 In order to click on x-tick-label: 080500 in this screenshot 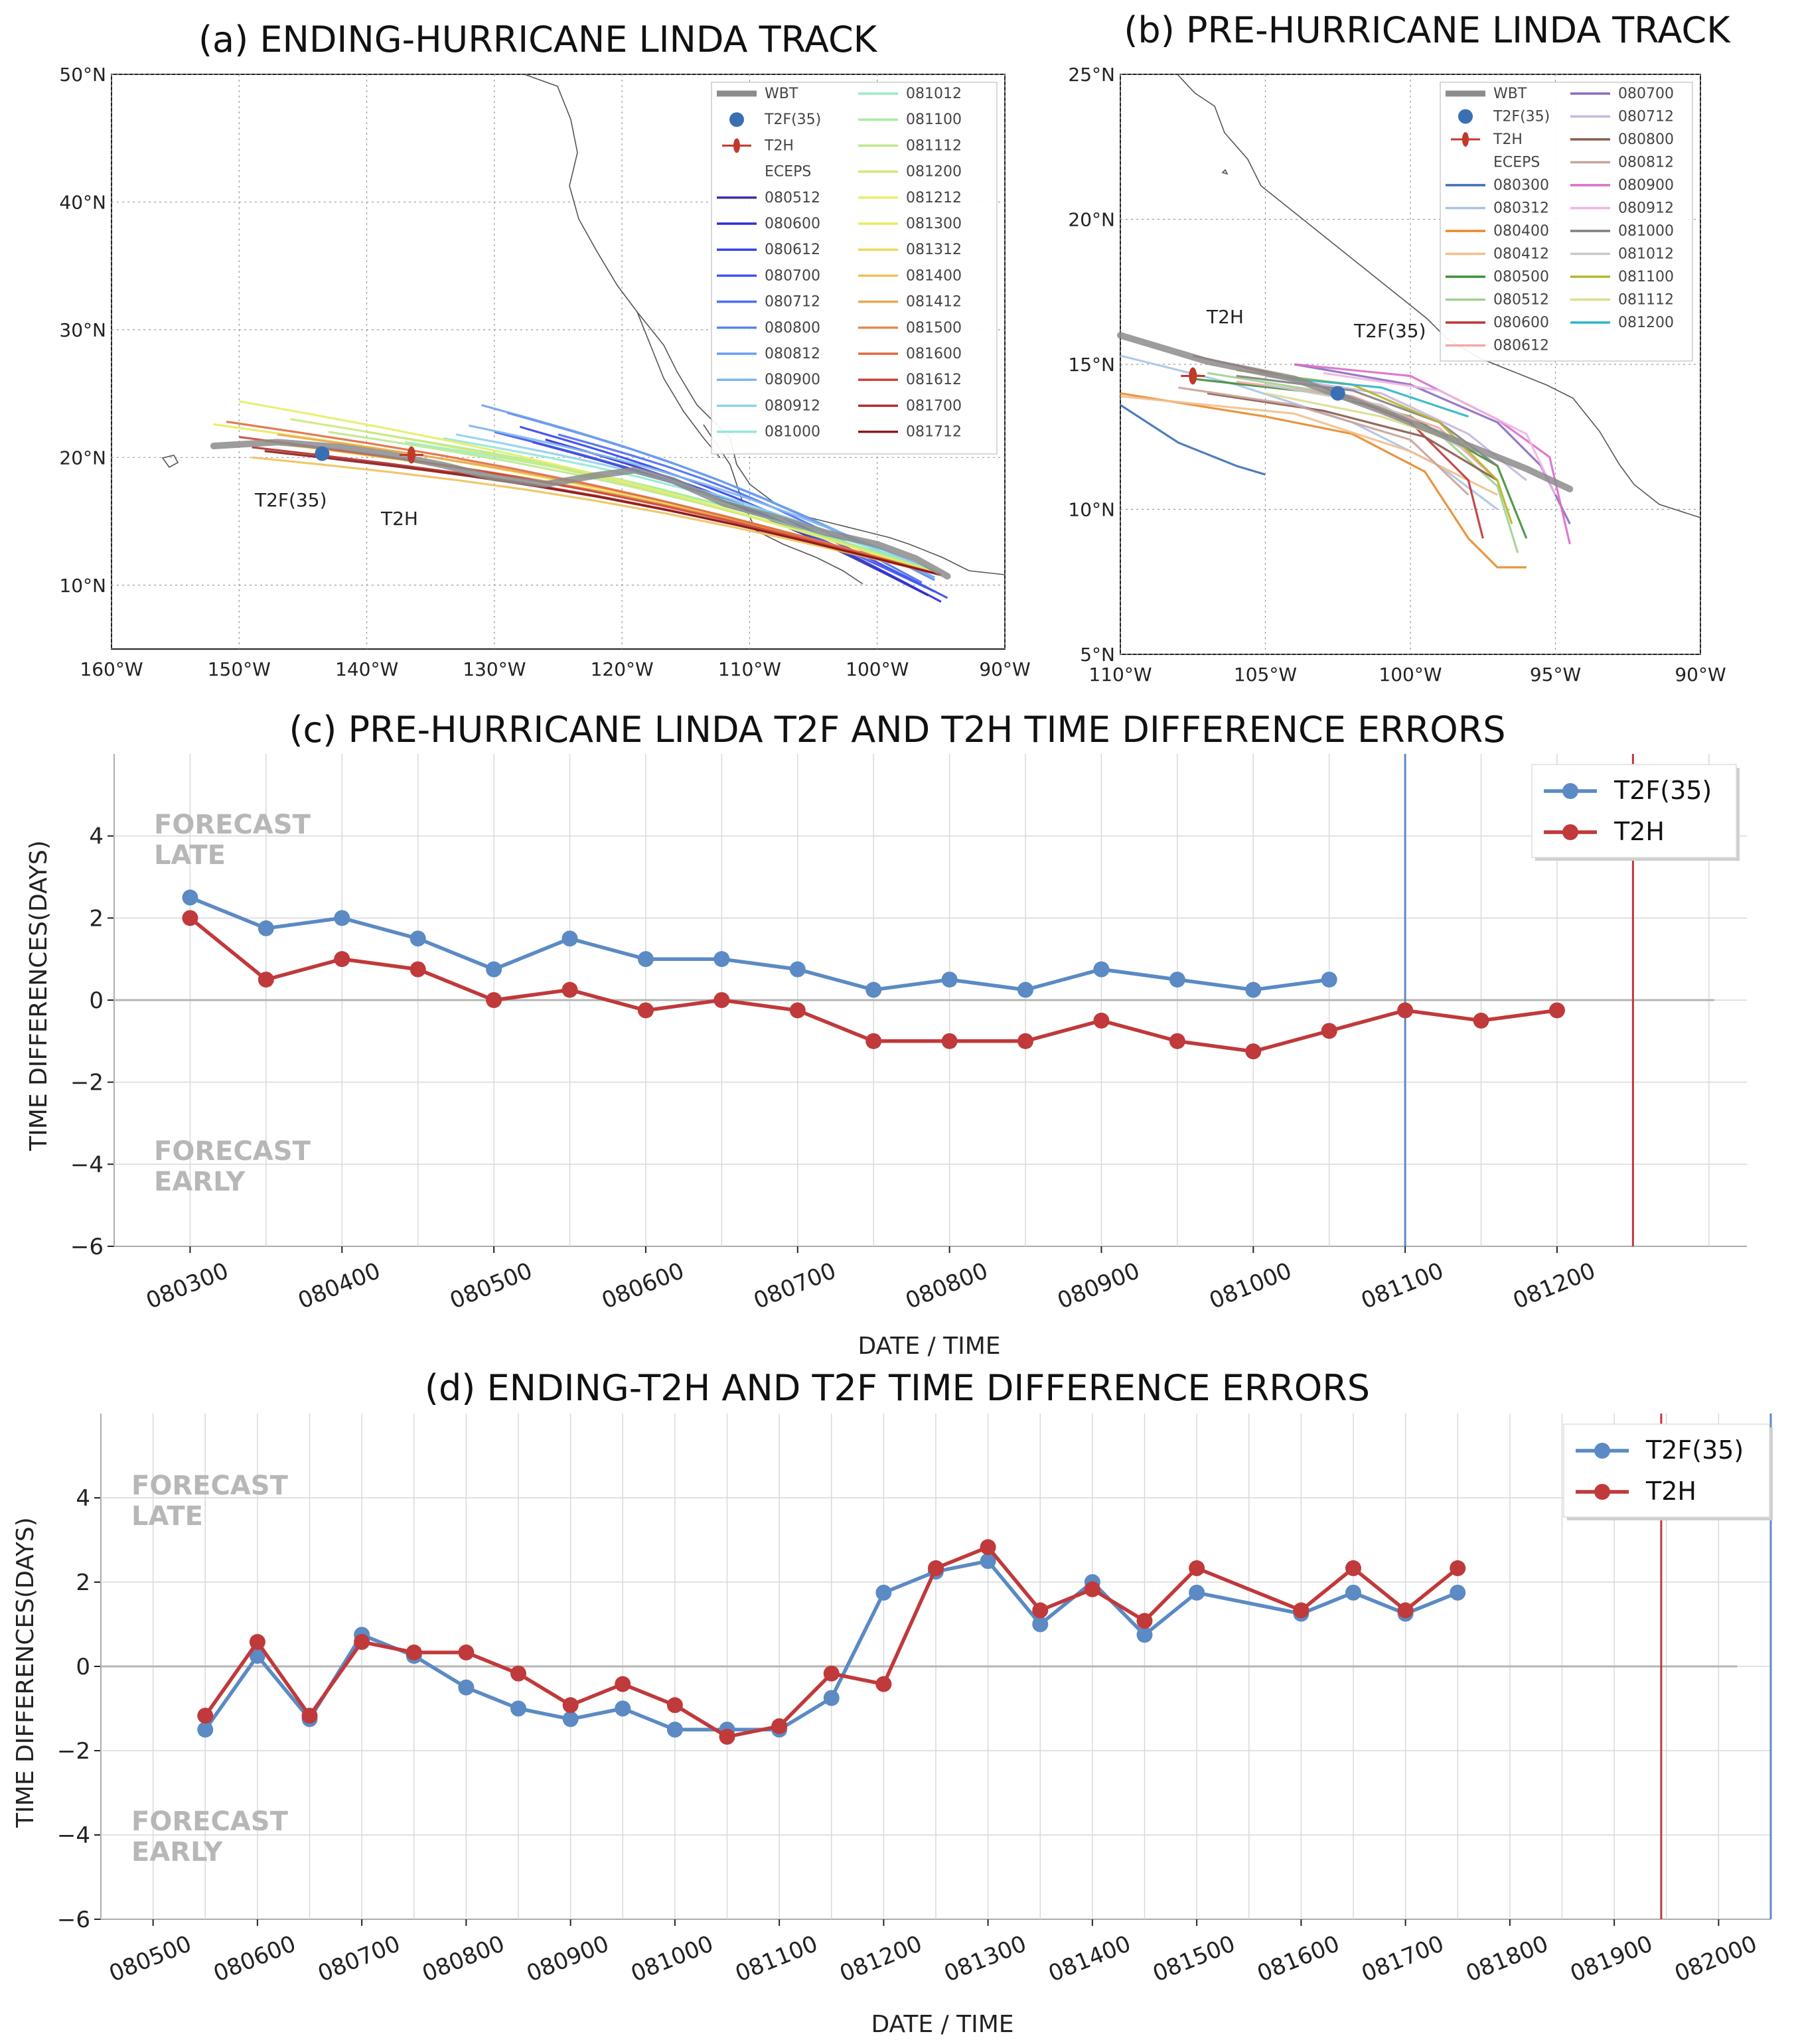, I will do `click(491, 1287)`.